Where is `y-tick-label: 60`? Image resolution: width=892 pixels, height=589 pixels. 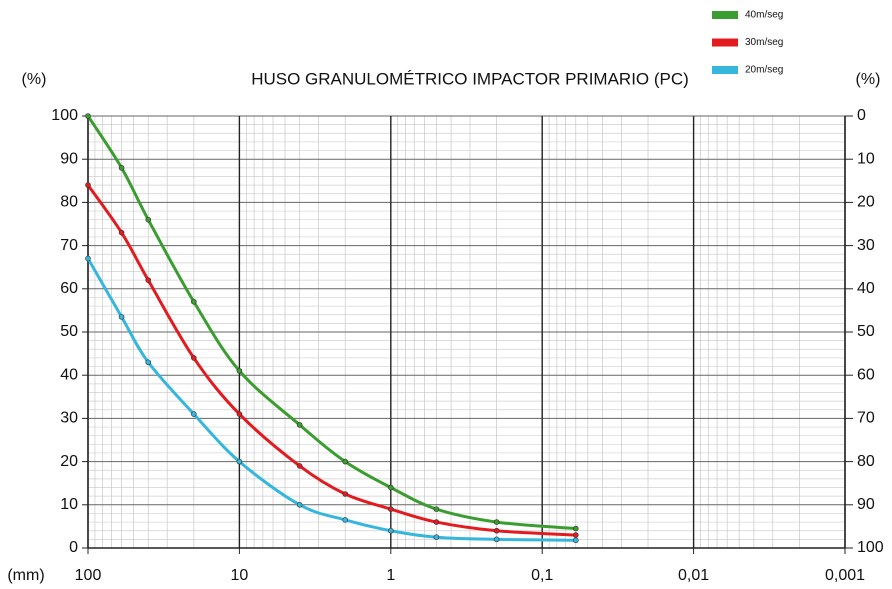 y-tick-label: 60 is located at coordinates (69, 288).